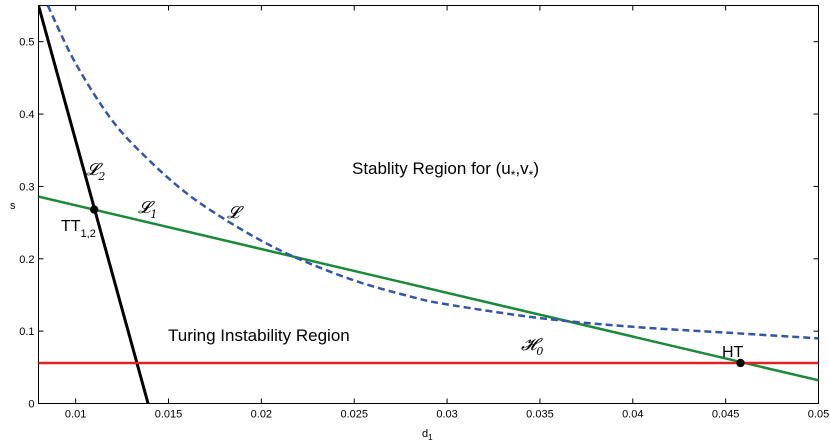  What do you see at coordinates (26, 43) in the screenshot?
I see `y-tick-label: 0.5` at bounding box center [26, 43].